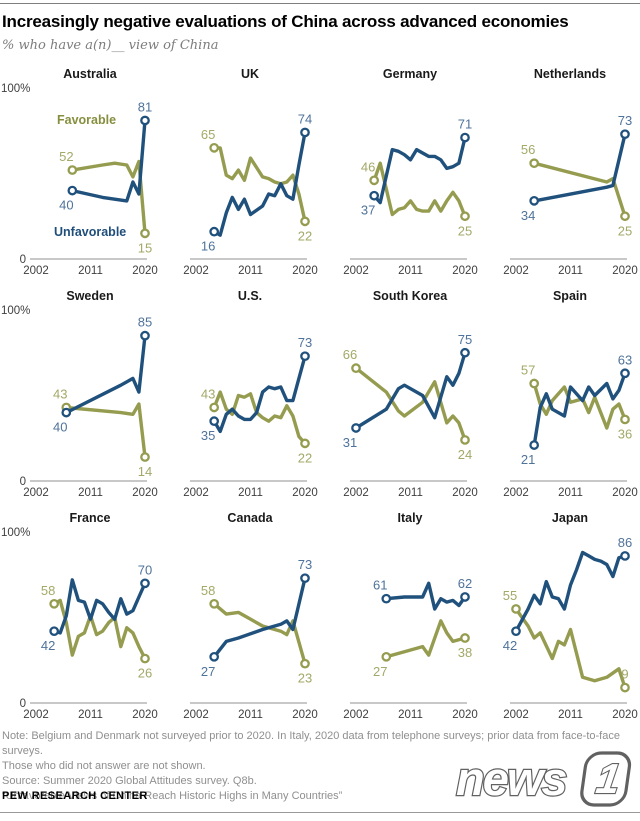 The height and width of the screenshot is (821, 640). Describe the element at coordinates (145, 106) in the screenshot. I see `unfavorable-end-value-label: 81` at that location.